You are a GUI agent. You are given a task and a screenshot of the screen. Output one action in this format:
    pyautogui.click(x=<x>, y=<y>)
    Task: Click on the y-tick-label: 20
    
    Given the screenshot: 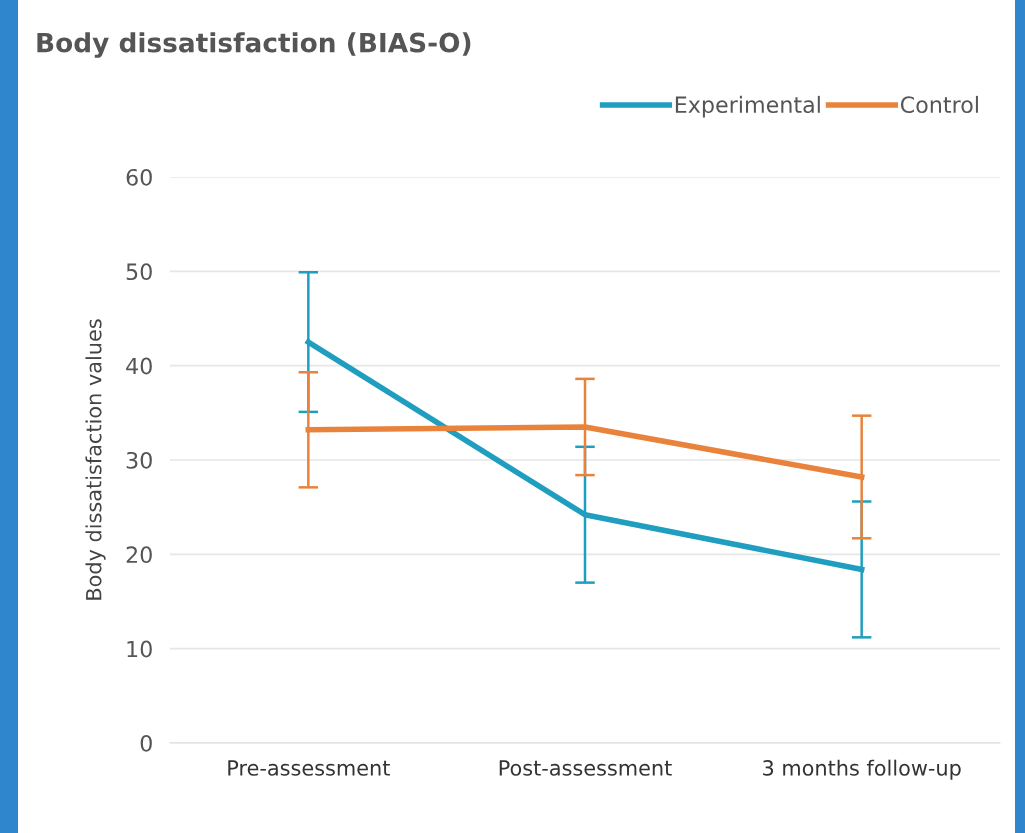 What is the action you would take?
    pyautogui.click(x=139, y=555)
    